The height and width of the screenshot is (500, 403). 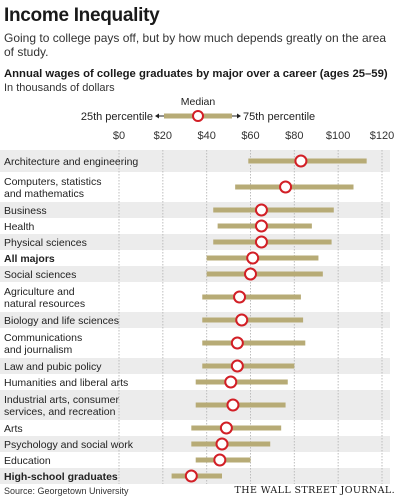 What do you see at coordinates (13, 429) in the screenshot?
I see `category-label: Arts` at bounding box center [13, 429].